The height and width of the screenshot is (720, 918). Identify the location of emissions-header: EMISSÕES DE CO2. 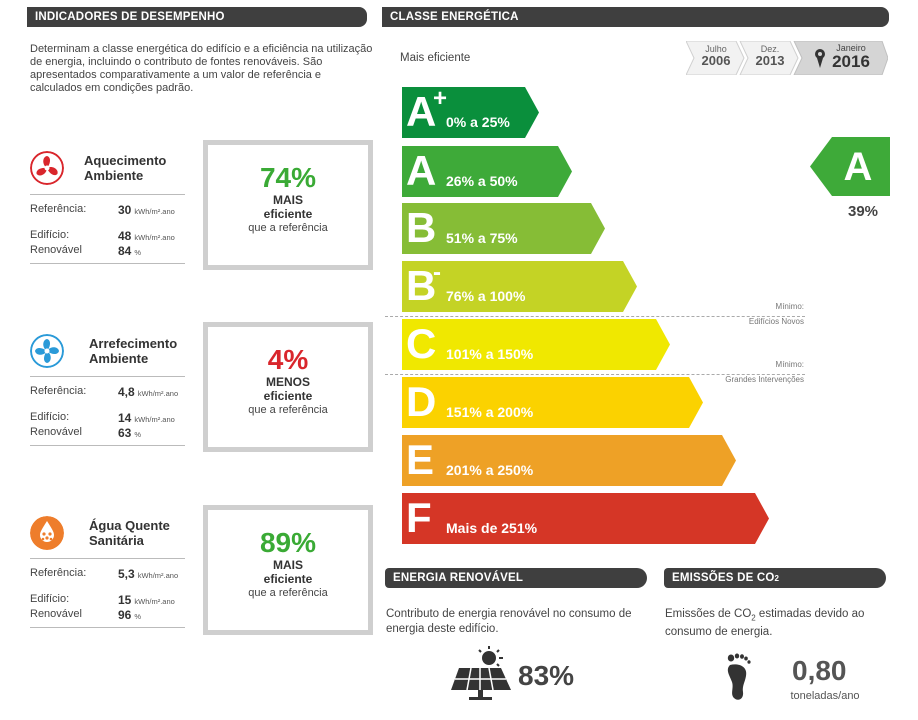
(775, 578).